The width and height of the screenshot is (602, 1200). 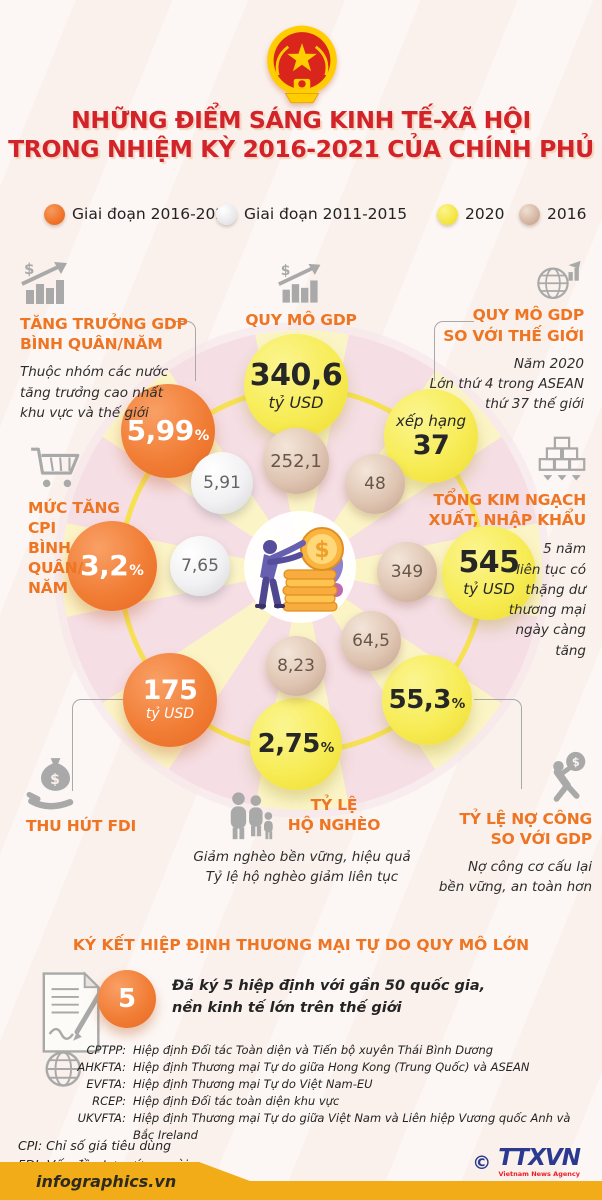 What do you see at coordinates (302, 64) in the screenshot?
I see `vietnam-national-emblem-icon` at bounding box center [302, 64].